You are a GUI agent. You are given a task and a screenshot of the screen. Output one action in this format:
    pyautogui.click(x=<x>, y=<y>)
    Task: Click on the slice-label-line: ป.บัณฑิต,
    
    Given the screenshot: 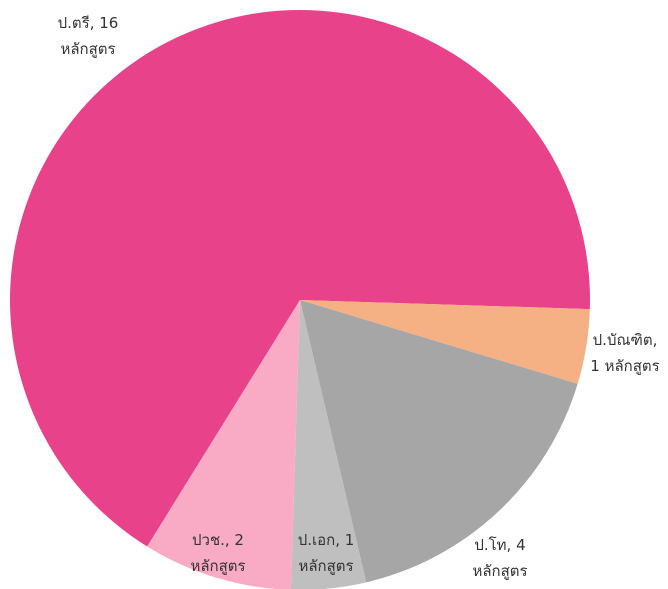 What is the action you would take?
    pyautogui.click(x=625, y=340)
    